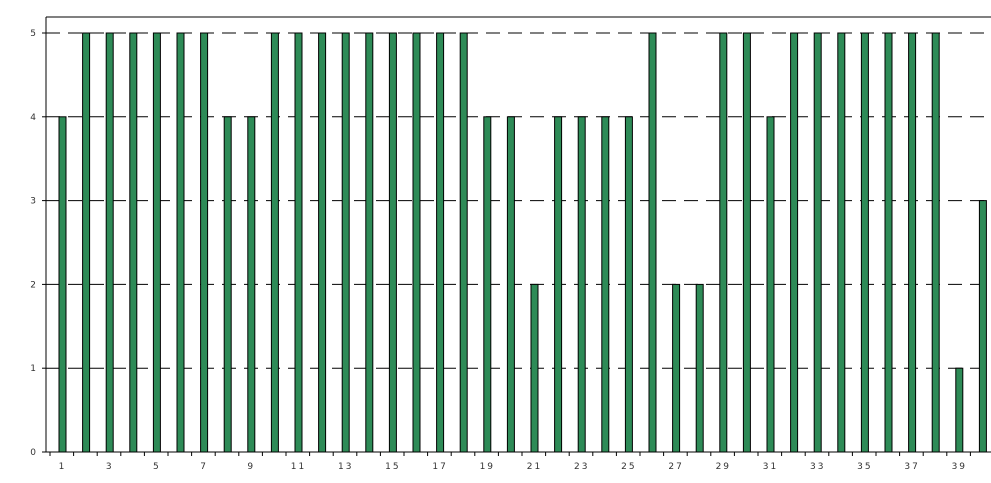  What do you see at coordinates (33, 369) in the screenshot?
I see `y-tick-label-1: 1` at bounding box center [33, 369].